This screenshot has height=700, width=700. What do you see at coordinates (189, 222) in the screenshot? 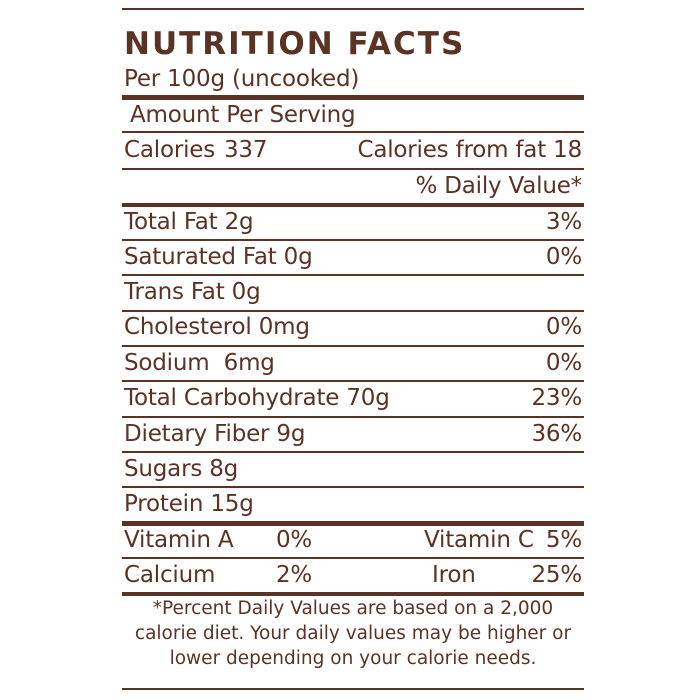
I see `nutrient-total-fat: Total Fat 2g` at bounding box center [189, 222].